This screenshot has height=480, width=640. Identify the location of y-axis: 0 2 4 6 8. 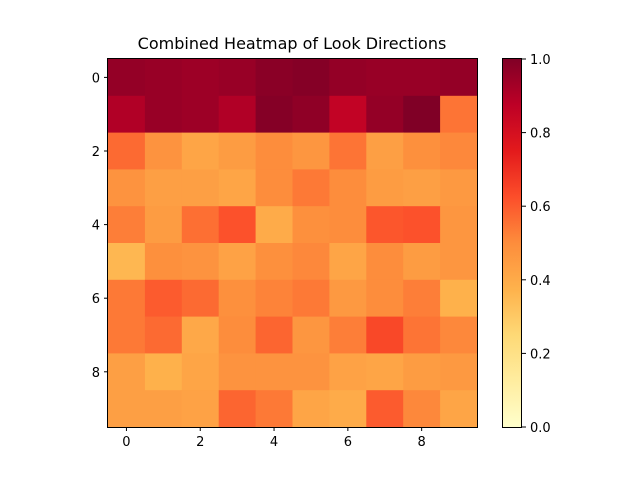
(100, 226).